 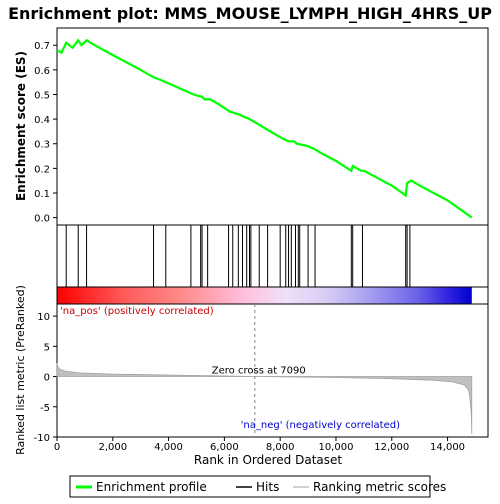 What do you see at coordinates (379, 487) in the screenshot?
I see `legend-ranking-metric-scores: Ranking metric scores` at bounding box center [379, 487].